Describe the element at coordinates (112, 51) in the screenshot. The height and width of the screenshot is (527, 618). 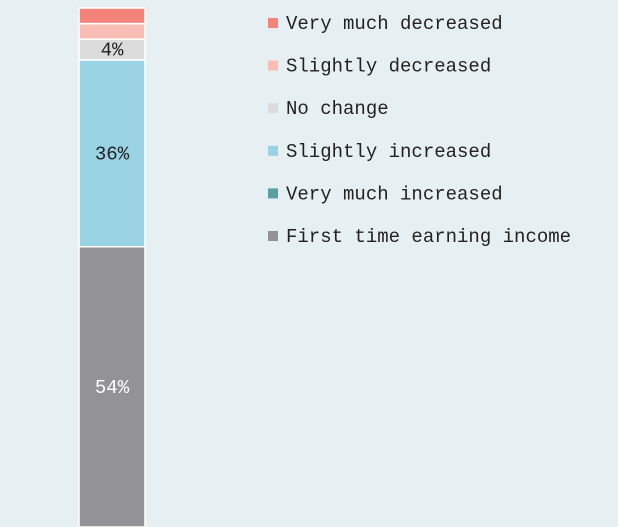
I see `data-label: 4%` at that location.